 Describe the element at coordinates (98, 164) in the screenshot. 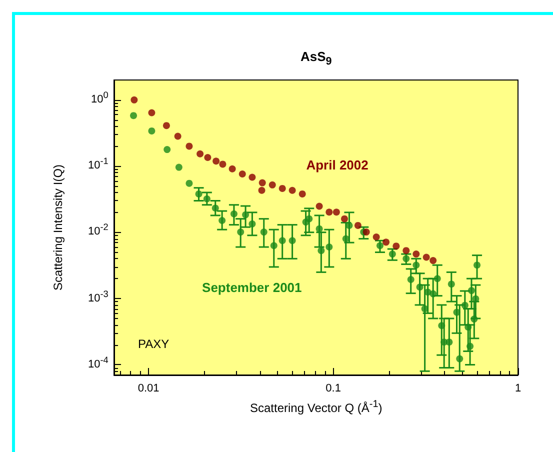

I see `y-tick-label: 10$^{-1}$` at that location.